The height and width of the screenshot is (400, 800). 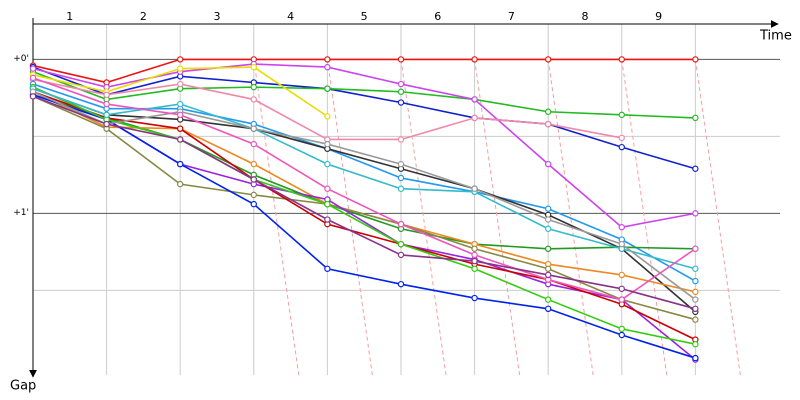 I want to click on x-tick-label: 9, so click(x=658, y=16).